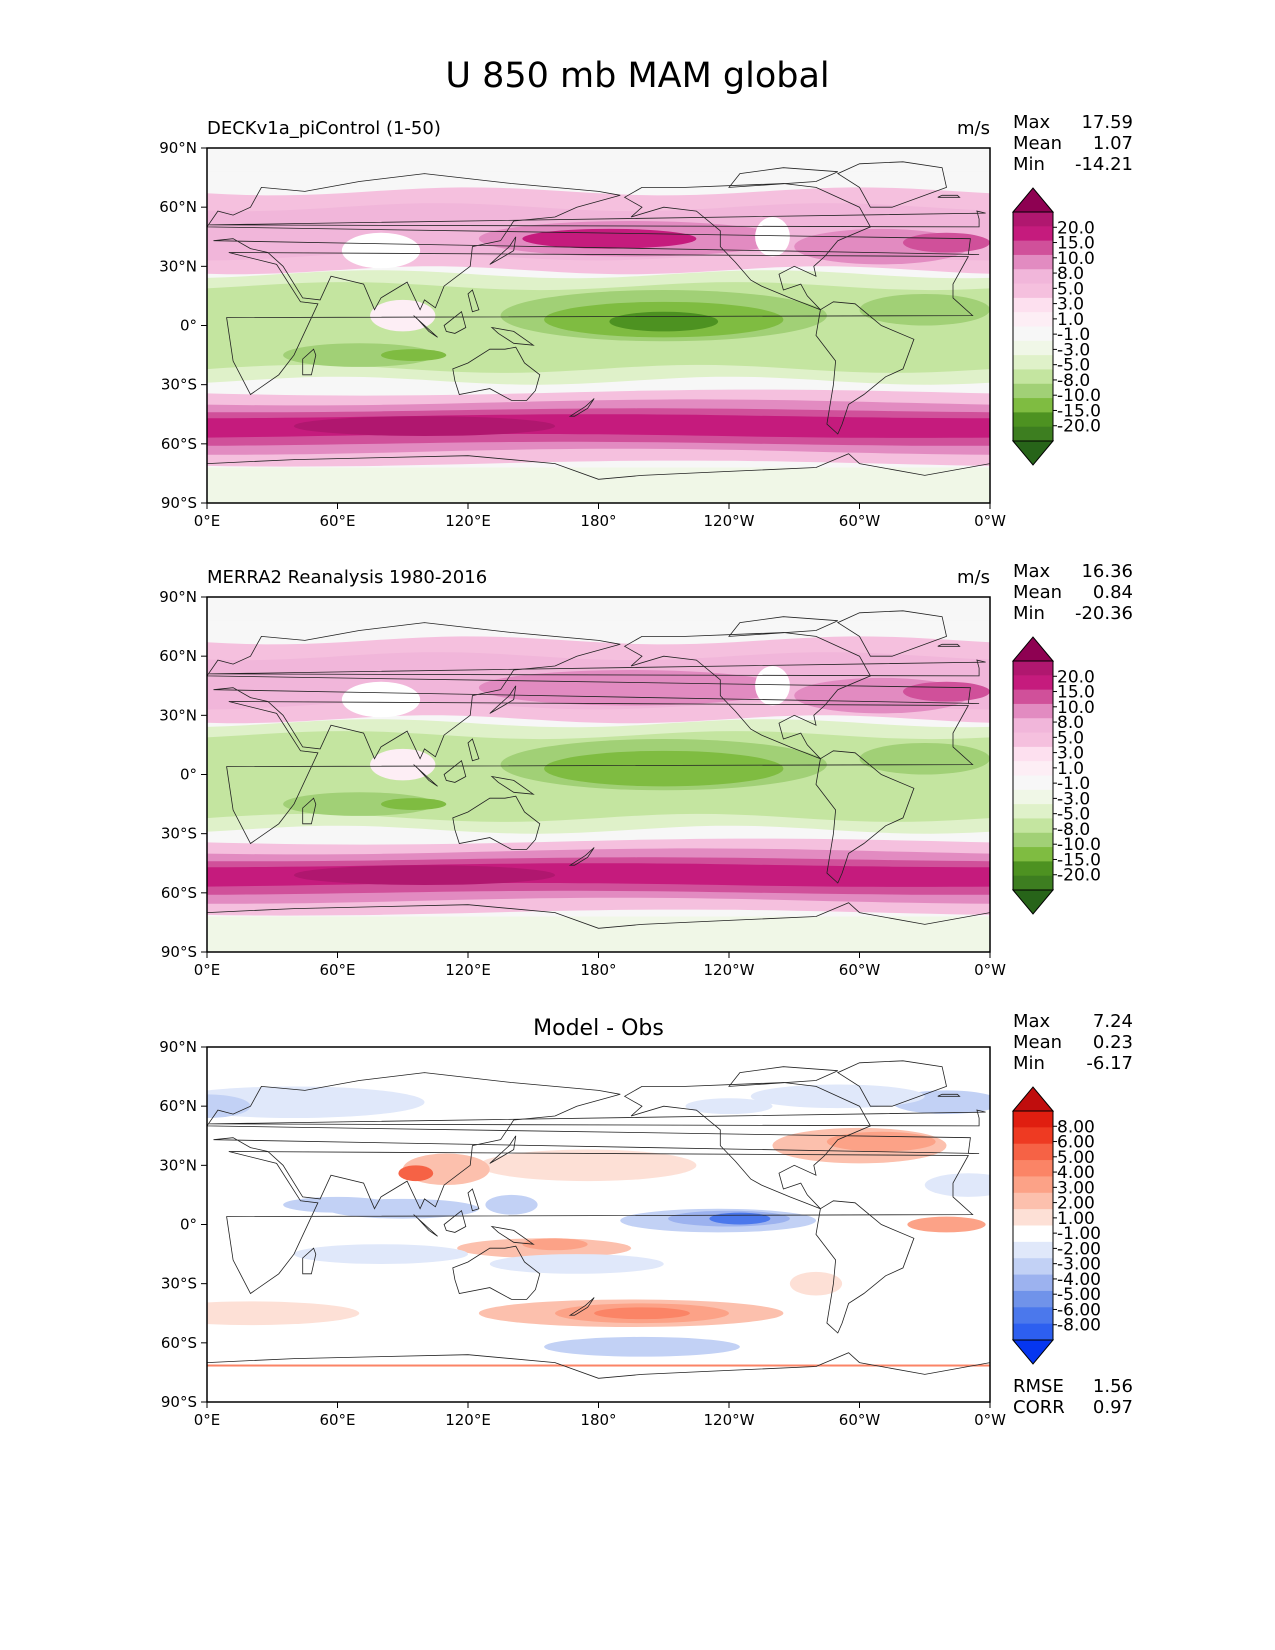  I want to click on x-tick-label: 180°, so click(598, 1420).